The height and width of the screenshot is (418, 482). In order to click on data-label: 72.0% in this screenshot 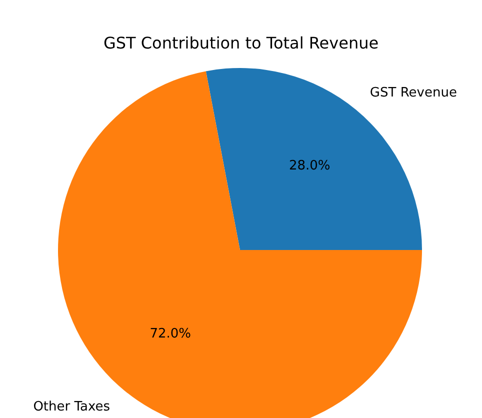, I will do `click(171, 334)`.